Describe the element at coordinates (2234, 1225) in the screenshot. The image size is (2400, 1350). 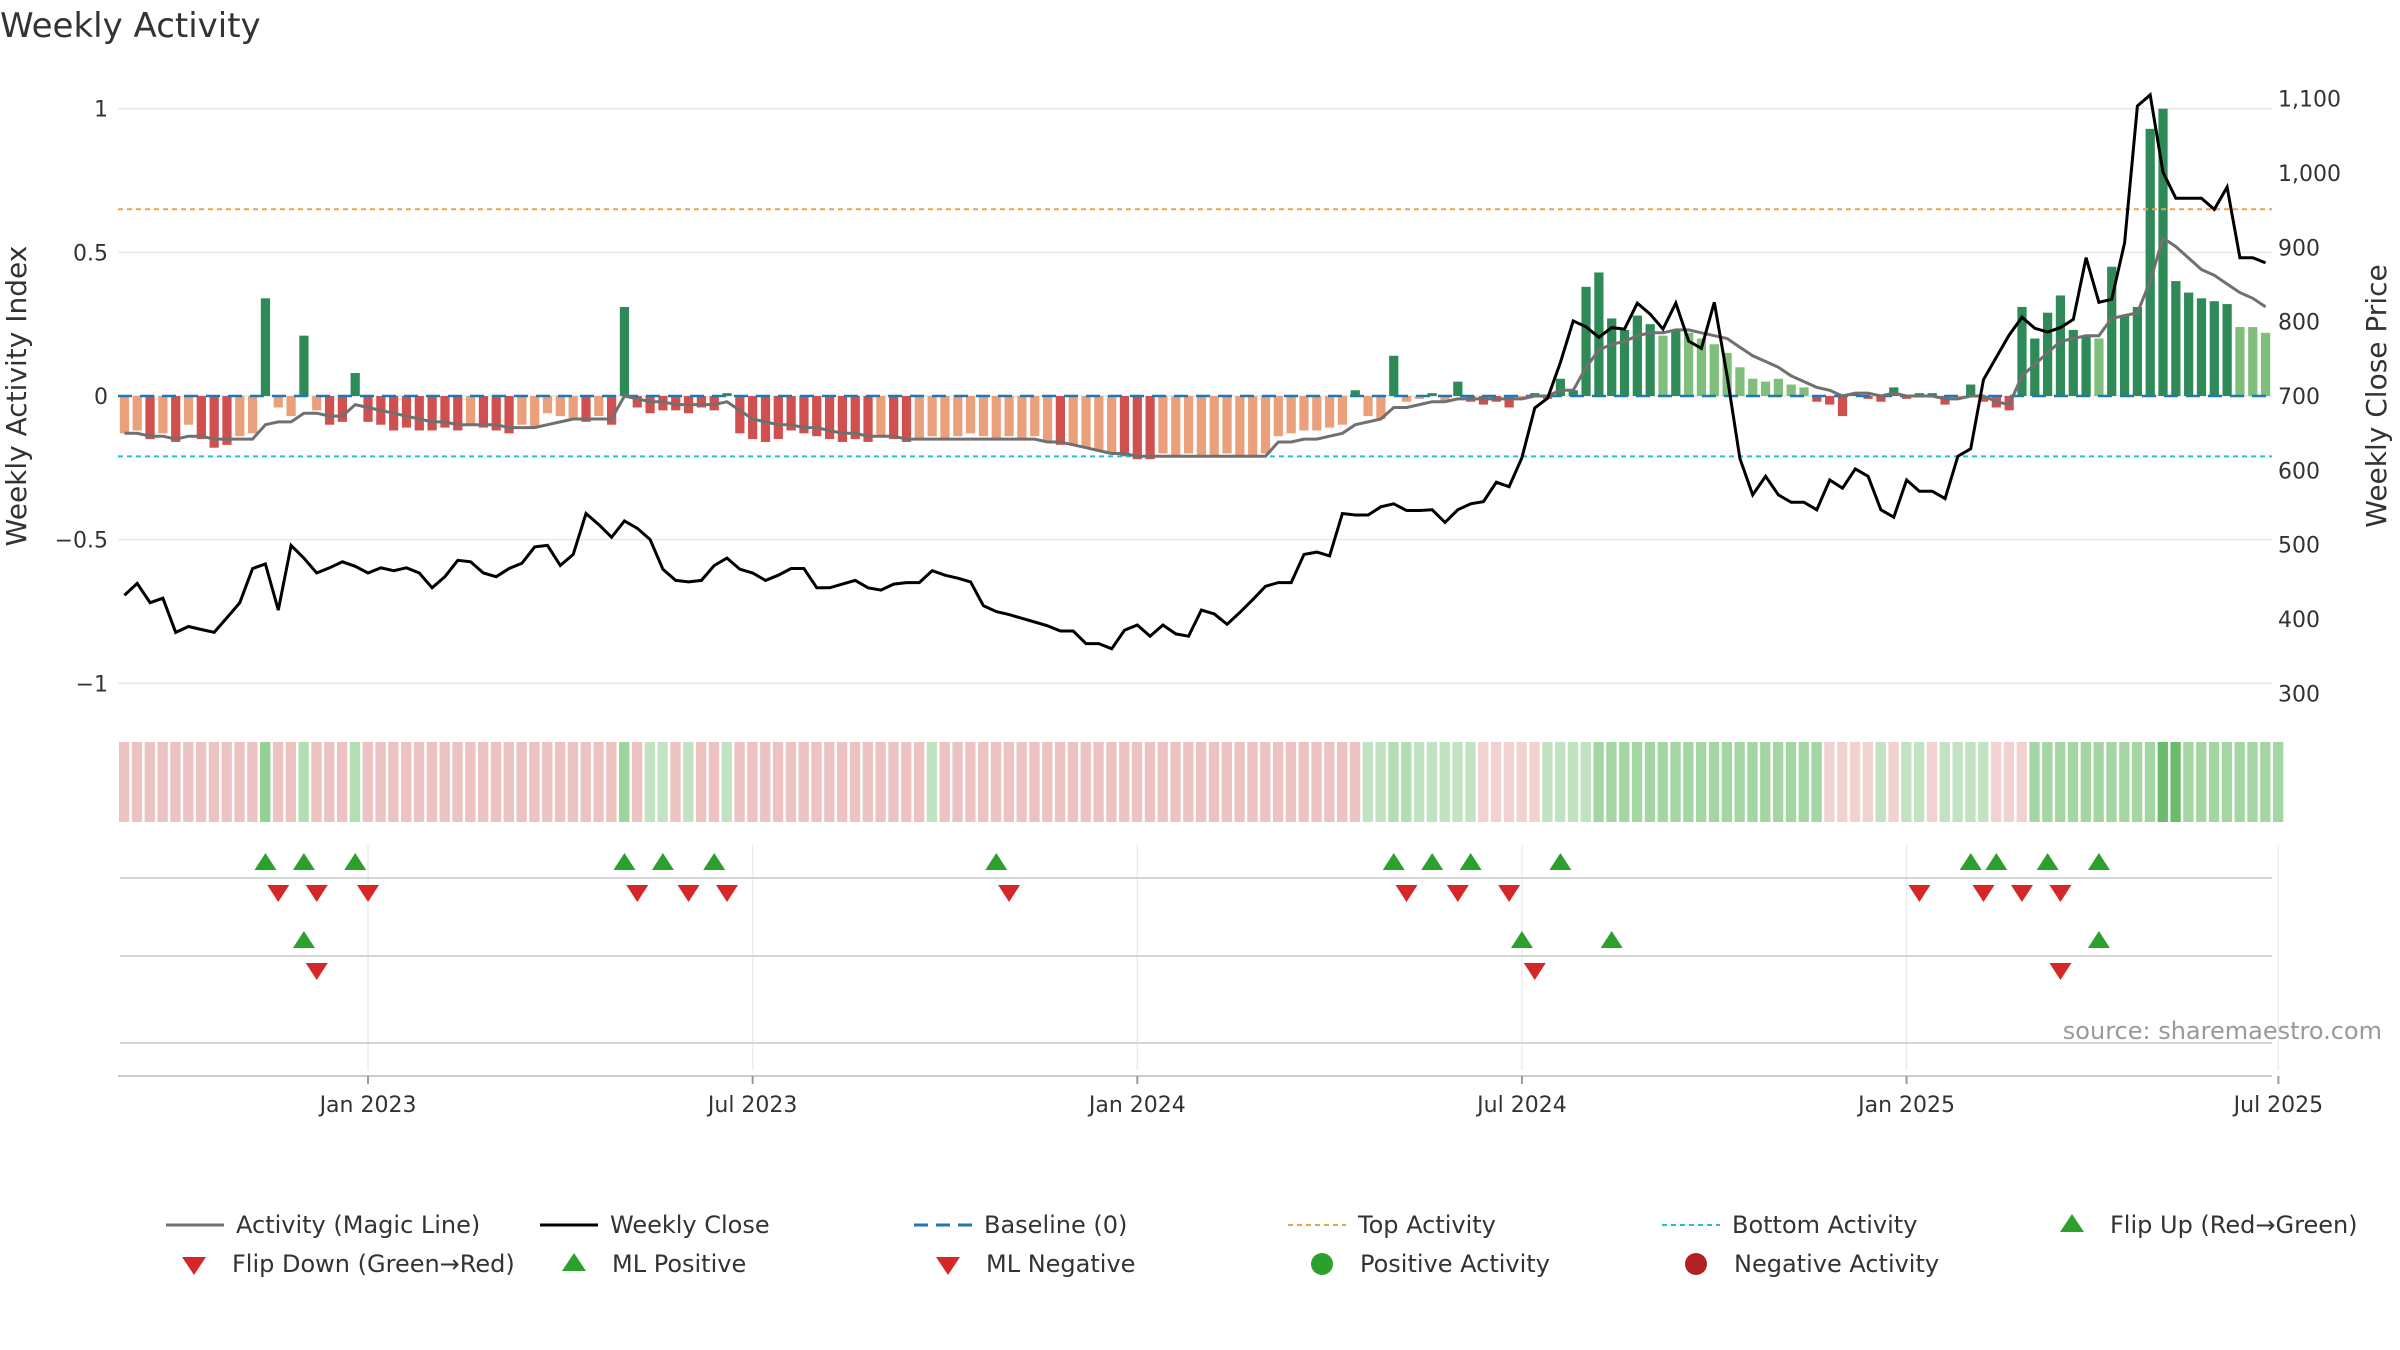
I see `legend-label: Flip Up (Red→Green)` at that location.